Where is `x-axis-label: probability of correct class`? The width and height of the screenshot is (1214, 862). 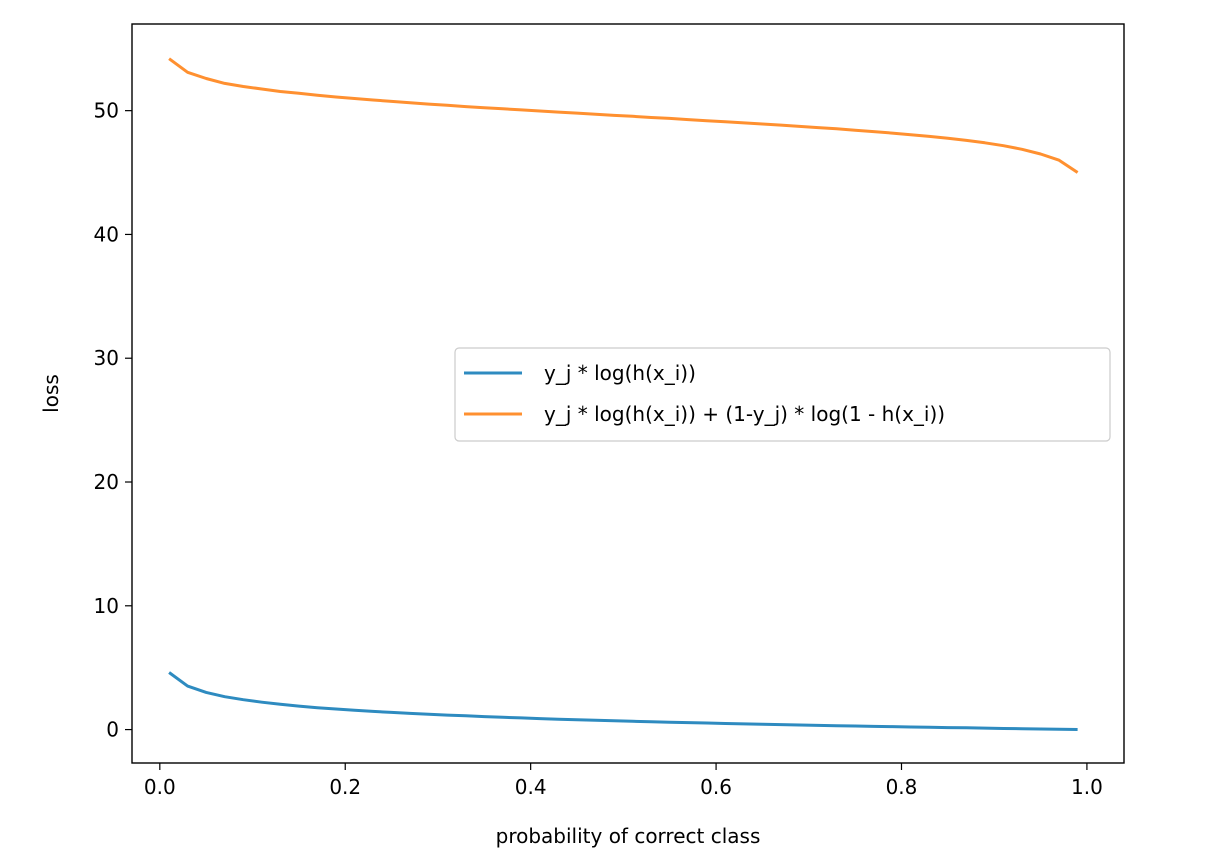
x-axis-label: probability of correct class is located at coordinates (628, 836).